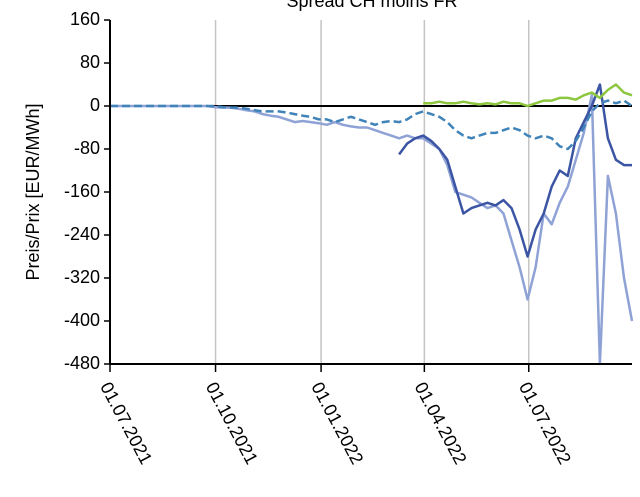 The image size is (640, 497). I want to click on x-tick-label: 01.07.2022, so click(545, 423).